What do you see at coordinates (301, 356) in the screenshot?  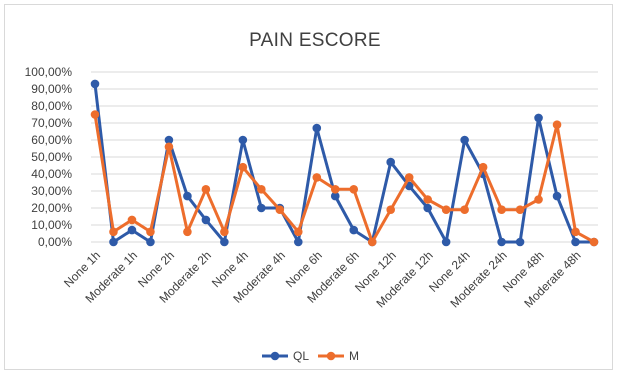 I see `legend-label: QL` at bounding box center [301, 356].